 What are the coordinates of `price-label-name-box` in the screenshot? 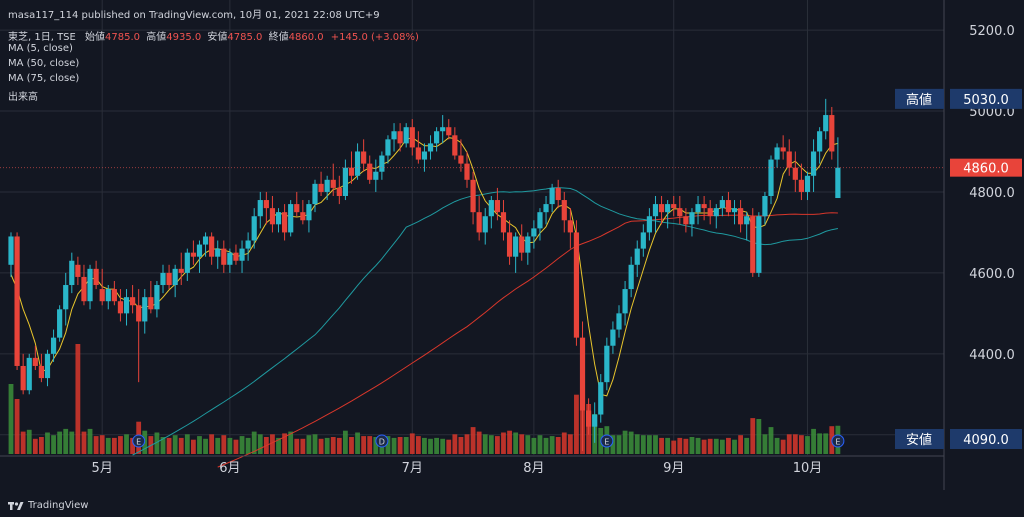 It's located at (919, 439).